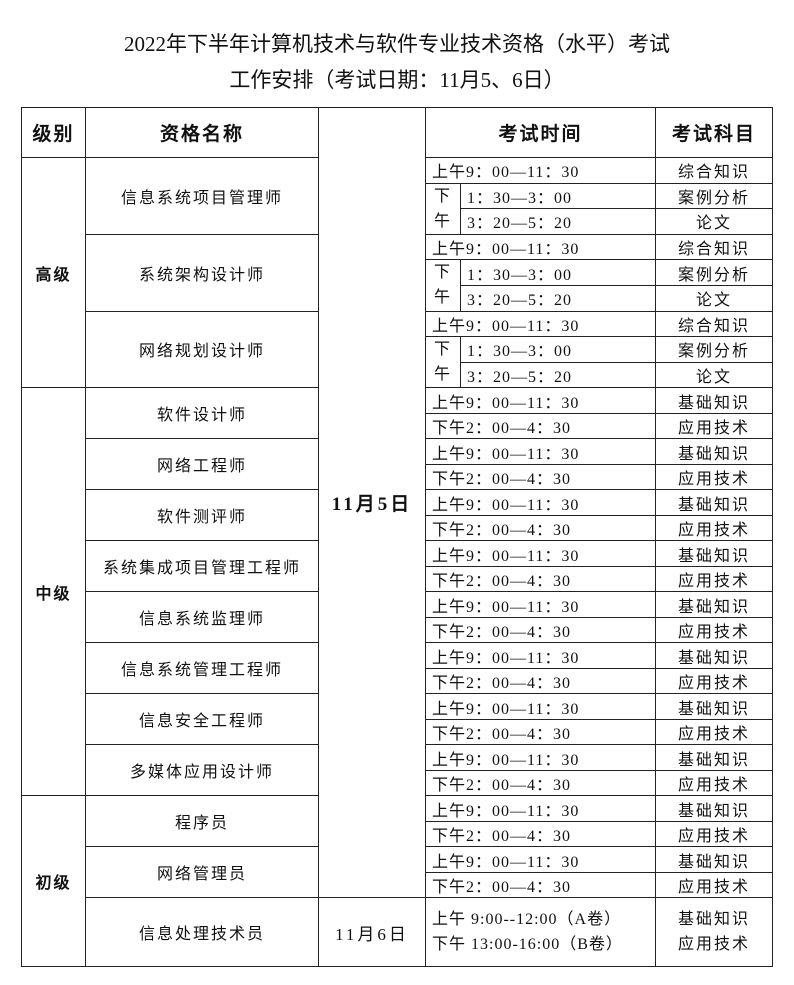 The width and height of the screenshot is (794, 985). I want to click on table-row: 信息系统监理师 上午9：00—11：30 基础知识, so click(398, 617).